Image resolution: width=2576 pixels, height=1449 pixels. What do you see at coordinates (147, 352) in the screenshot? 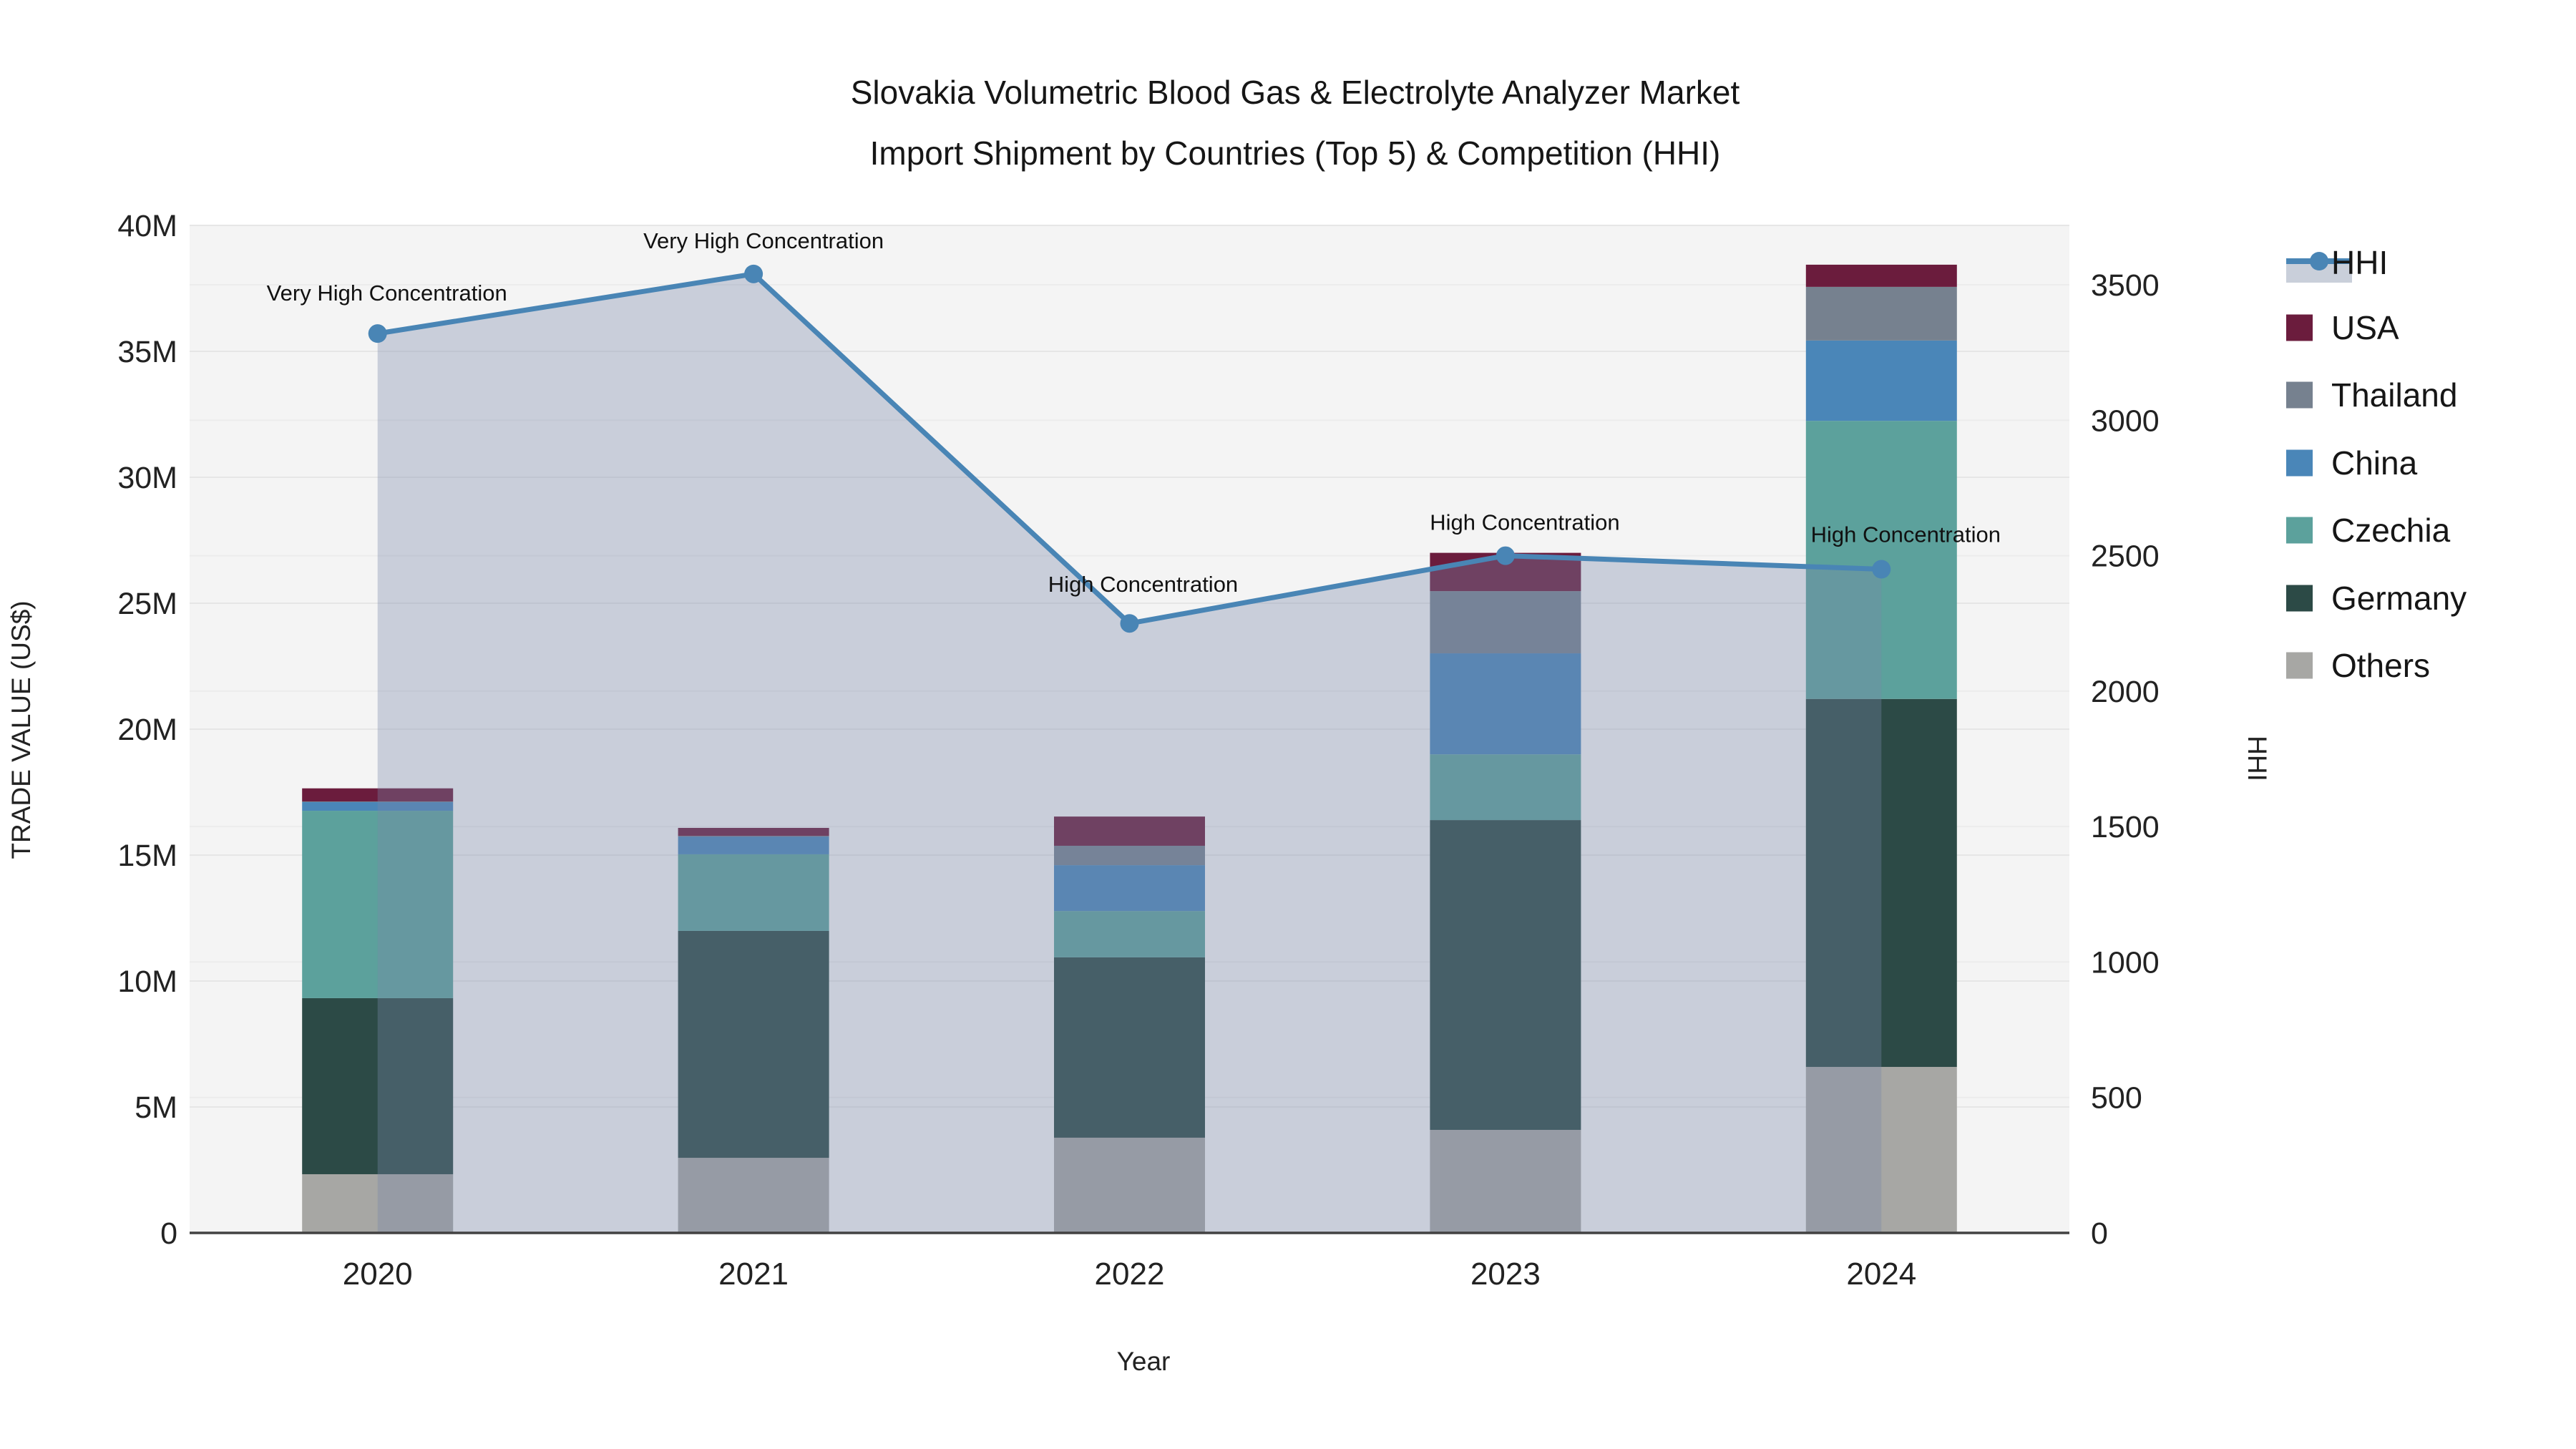
I see `y-left-tick-35M: 35M` at bounding box center [147, 352].